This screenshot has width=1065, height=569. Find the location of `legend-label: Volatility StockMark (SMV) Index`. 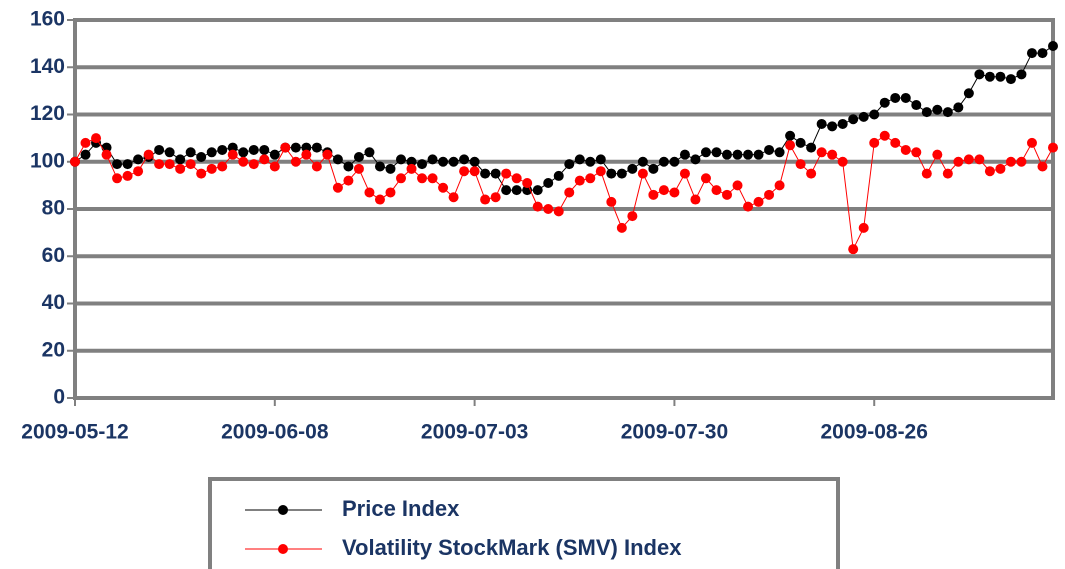

legend-label: Volatility StockMark (SMV) Index is located at coordinates (512, 547).